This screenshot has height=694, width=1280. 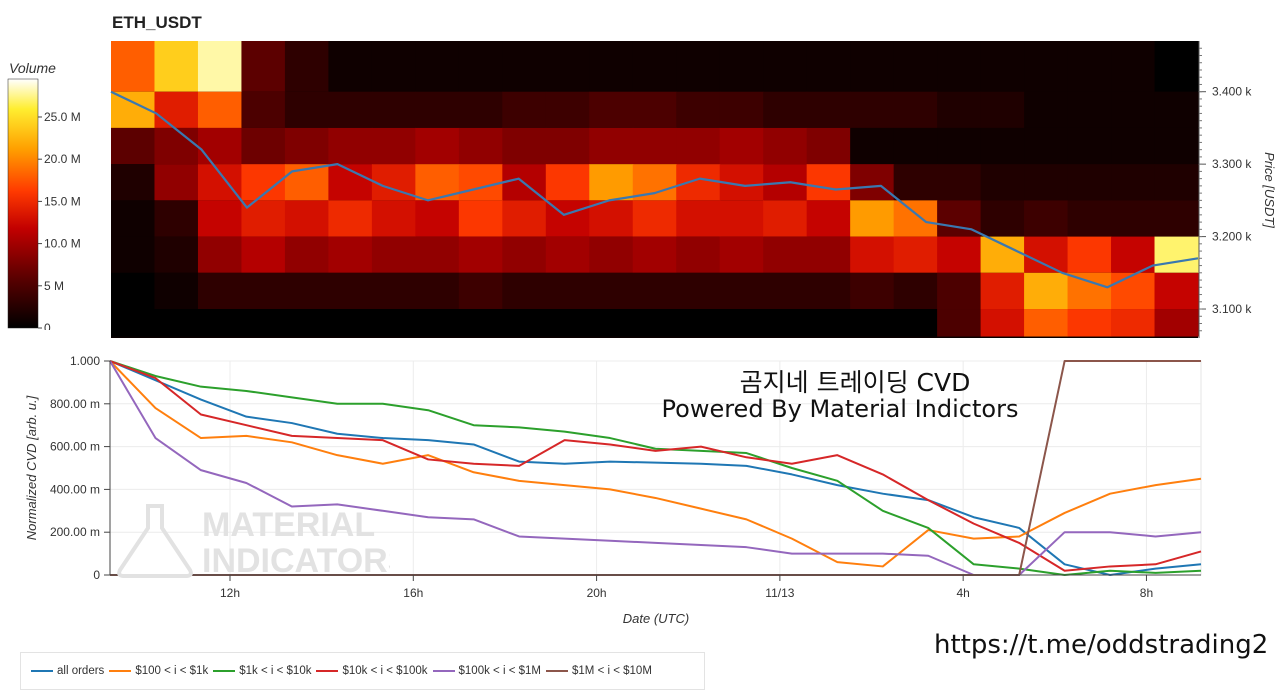 What do you see at coordinates (1232, 164) in the screenshot?
I see `heatmap-y-tick-label: 3.300 k` at bounding box center [1232, 164].